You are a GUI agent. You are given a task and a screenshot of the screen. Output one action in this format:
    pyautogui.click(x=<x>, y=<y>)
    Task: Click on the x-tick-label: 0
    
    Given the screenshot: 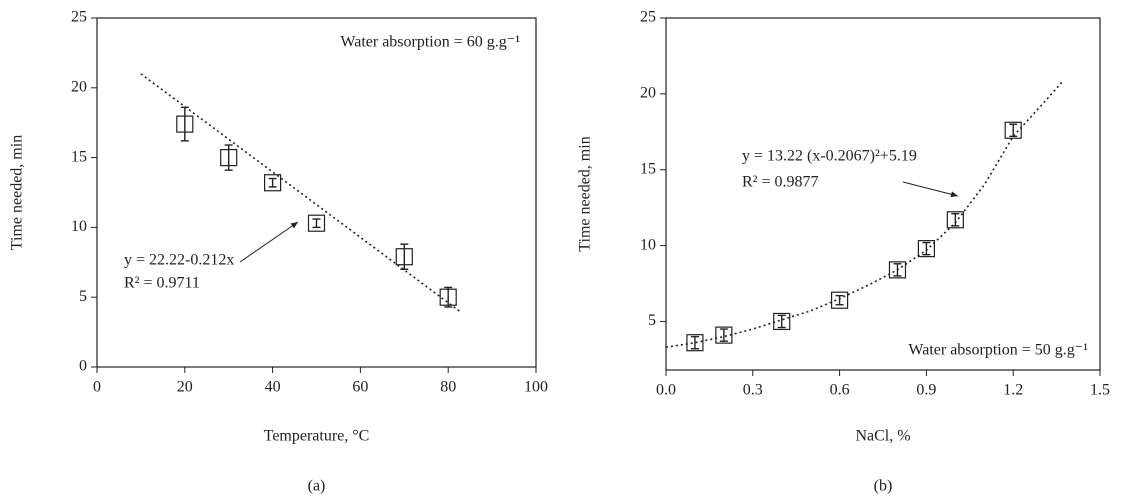 What is the action you would take?
    pyautogui.click(x=97, y=387)
    